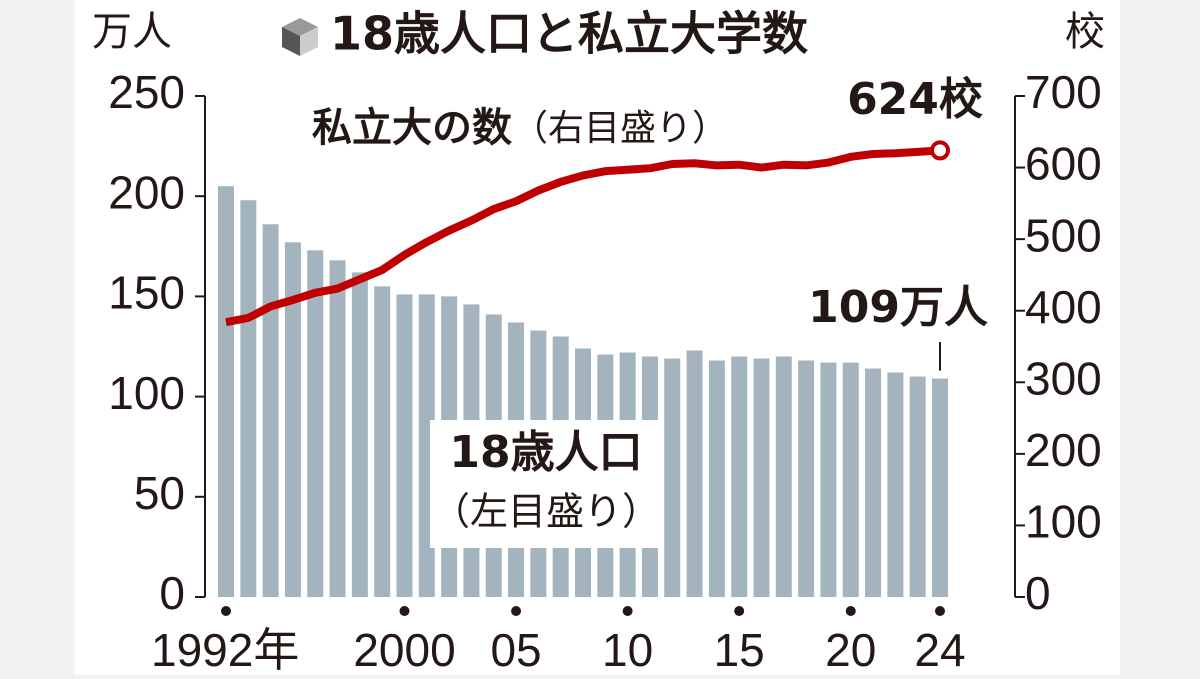 This screenshot has height=679, width=1200. What do you see at coordinates (915, 99) in the screenshot?
I see `line-value-label: 624校` at bounding box center [915, 99].